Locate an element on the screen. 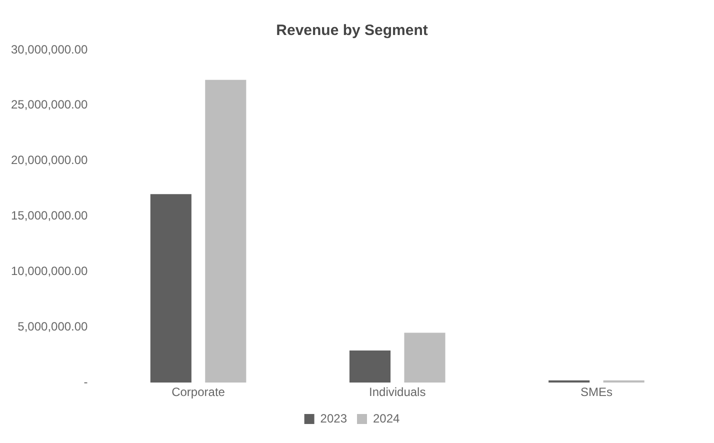 Image resolution: width=714 pixels, height=443 pixels. chart-title: Revenue by Segment is located at coordinates (352, 31).